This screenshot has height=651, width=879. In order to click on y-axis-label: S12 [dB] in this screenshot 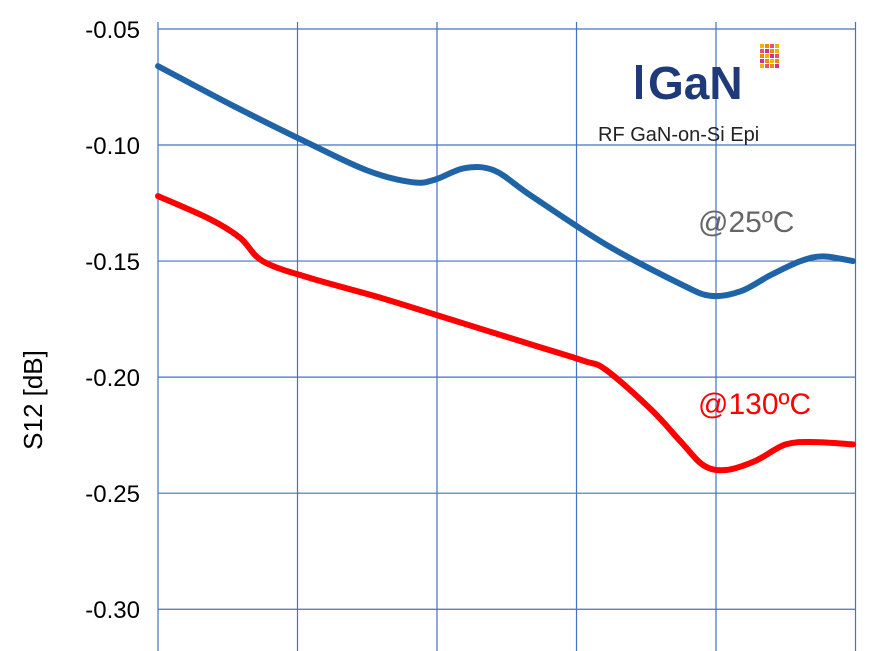, I will do `click(33, 400)`.